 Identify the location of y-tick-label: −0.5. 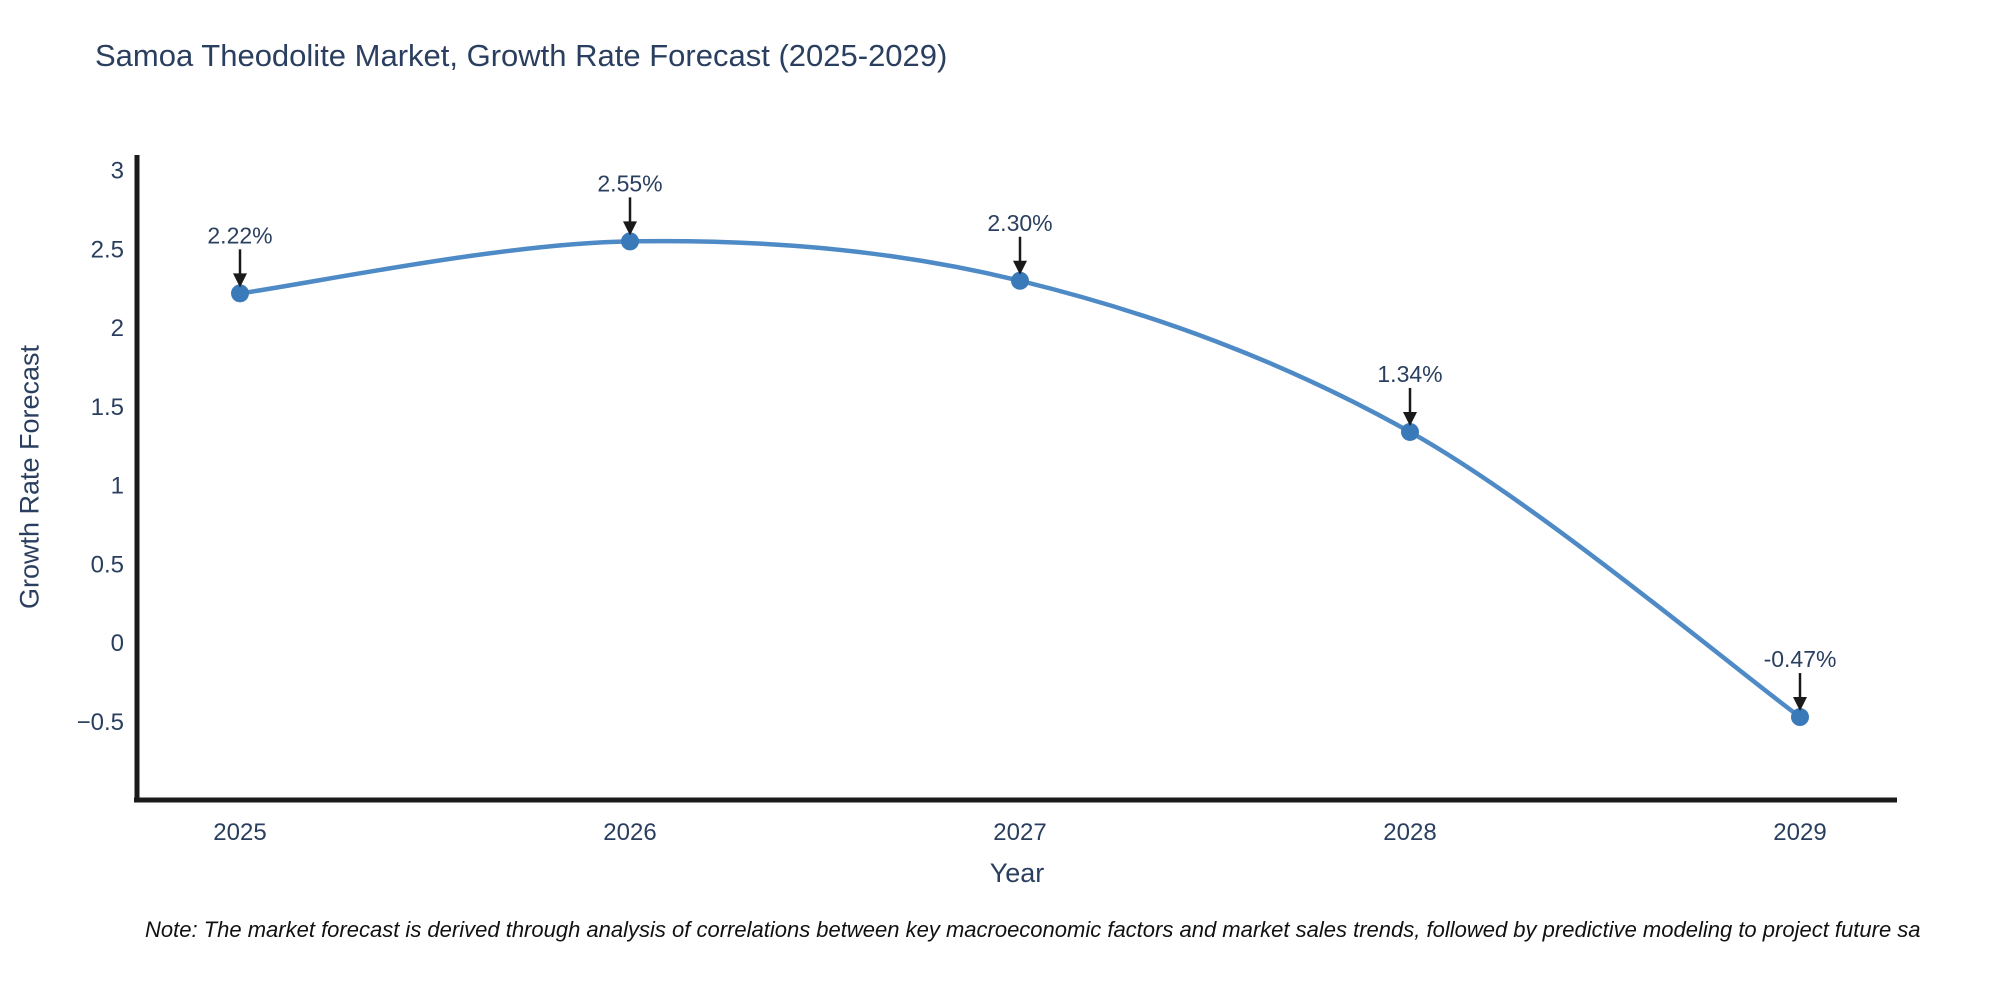
(100, 722).